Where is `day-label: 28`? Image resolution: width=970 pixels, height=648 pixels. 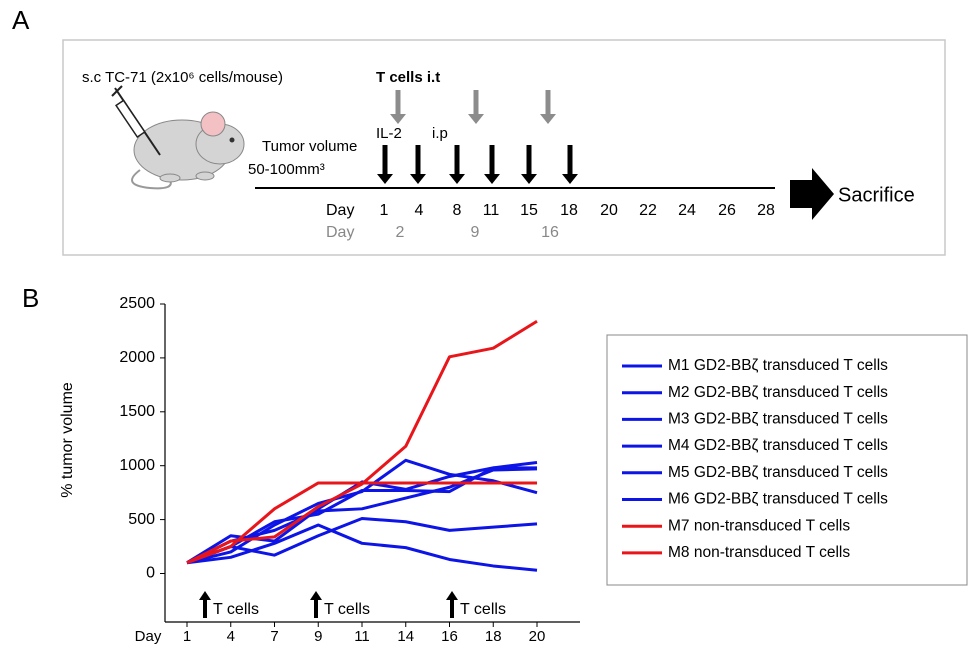
day-label: 28 is located at coordinates (766, 210).